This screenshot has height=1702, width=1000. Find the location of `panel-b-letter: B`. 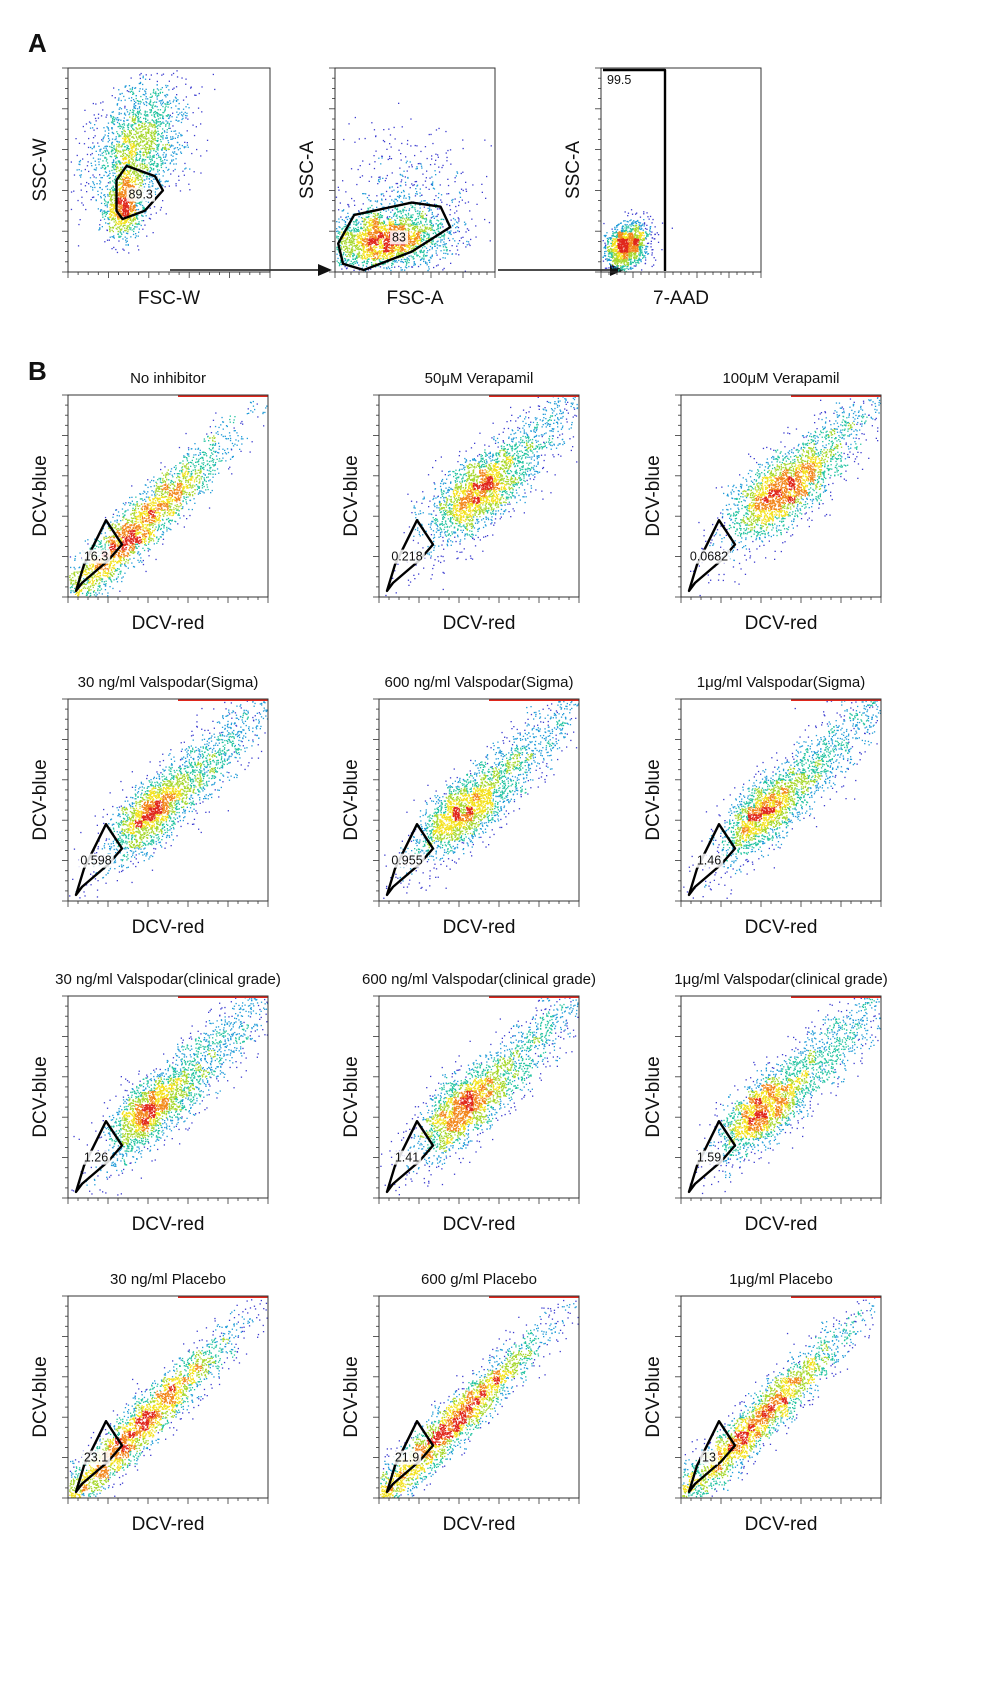

panel-b-letter: B is located at coordinates (37, 371).